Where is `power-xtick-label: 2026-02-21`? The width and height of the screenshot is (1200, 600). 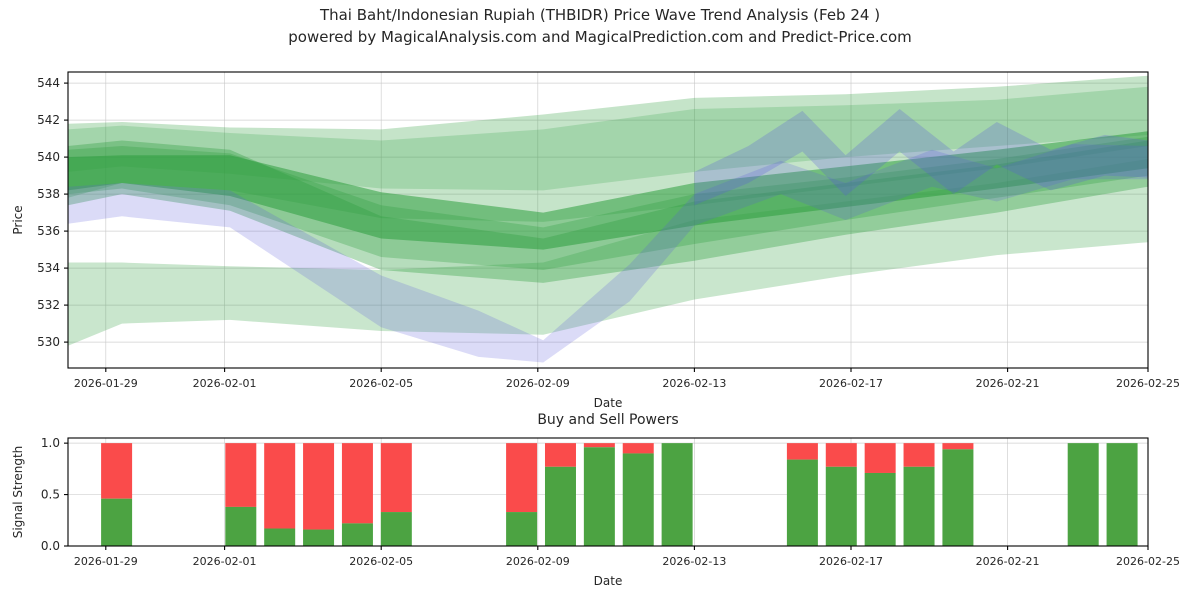 power-xtick-label: 2026-02-21 is located at coordinates (1008, 561).